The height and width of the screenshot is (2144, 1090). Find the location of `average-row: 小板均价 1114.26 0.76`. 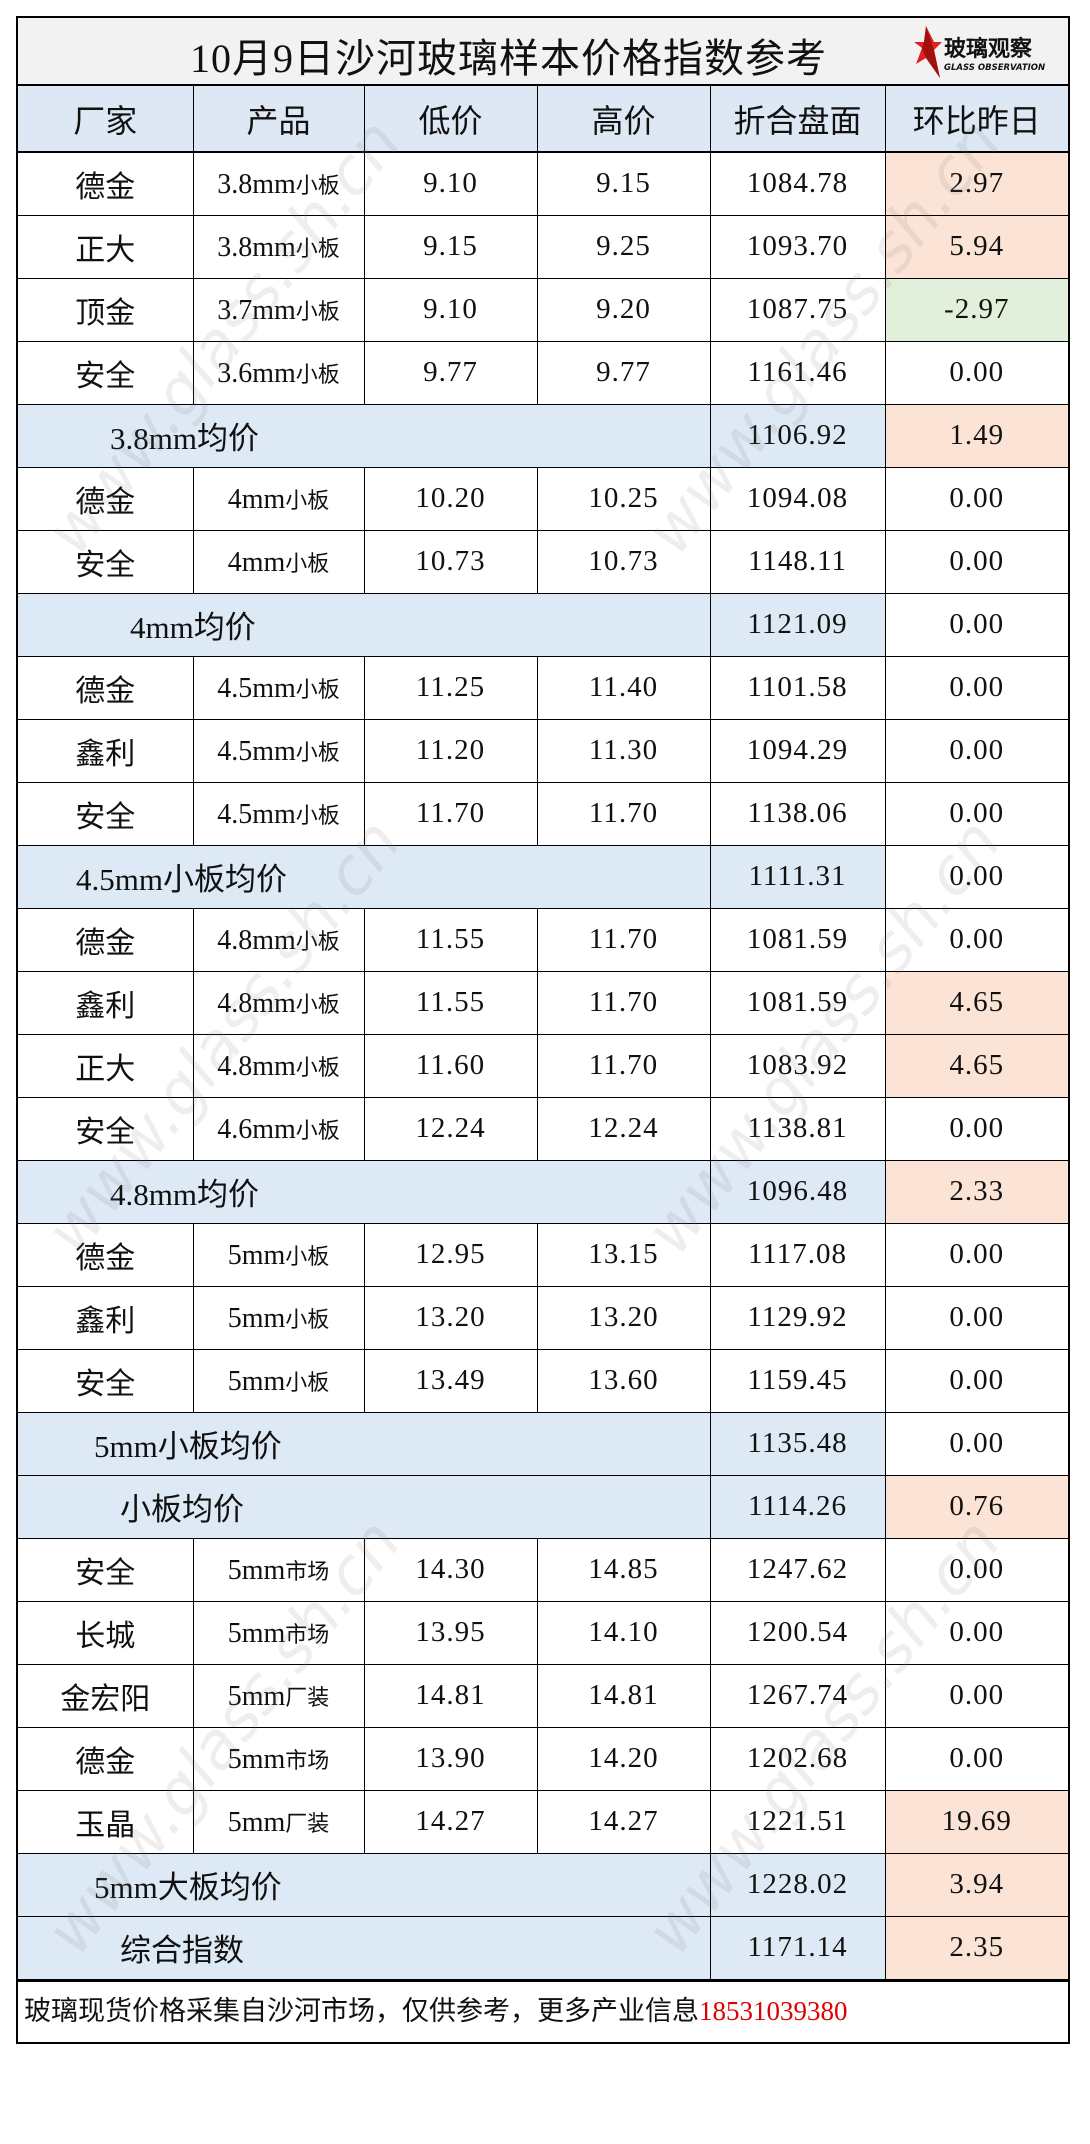

average-row: 小板均价 1114.26 0.76 is located at coordinates (543, 1506).